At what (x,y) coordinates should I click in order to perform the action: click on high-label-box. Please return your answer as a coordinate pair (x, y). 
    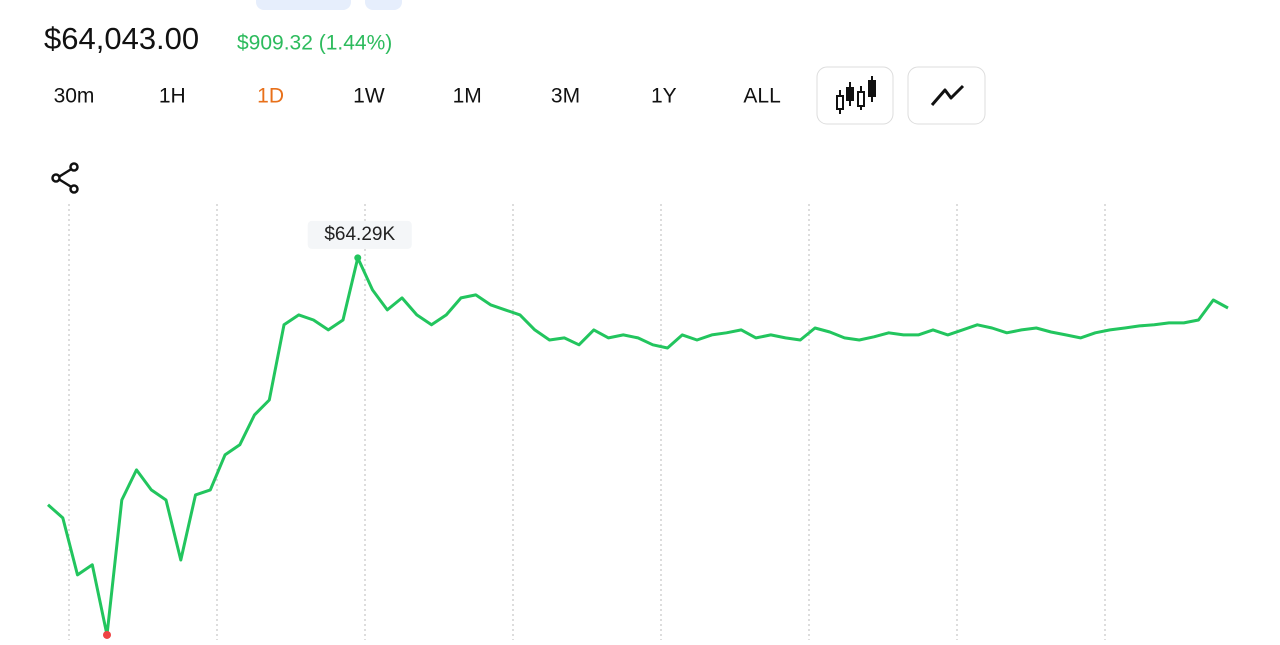
    Looking at the image, I should click on (359, 234).